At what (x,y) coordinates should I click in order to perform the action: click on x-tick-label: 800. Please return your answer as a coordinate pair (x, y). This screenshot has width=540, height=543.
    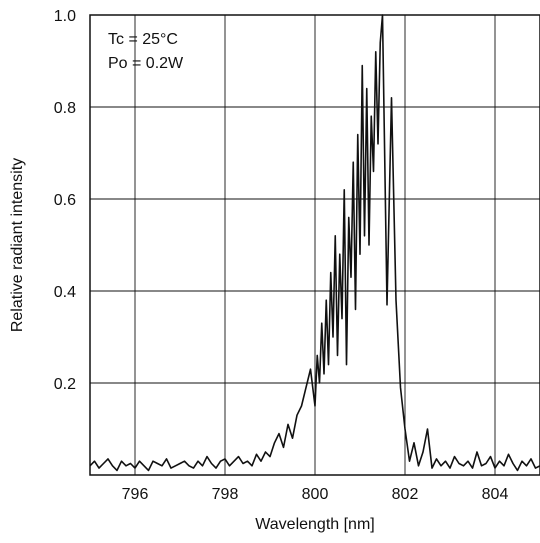
    Looking at the image, I should click on (315, 494).